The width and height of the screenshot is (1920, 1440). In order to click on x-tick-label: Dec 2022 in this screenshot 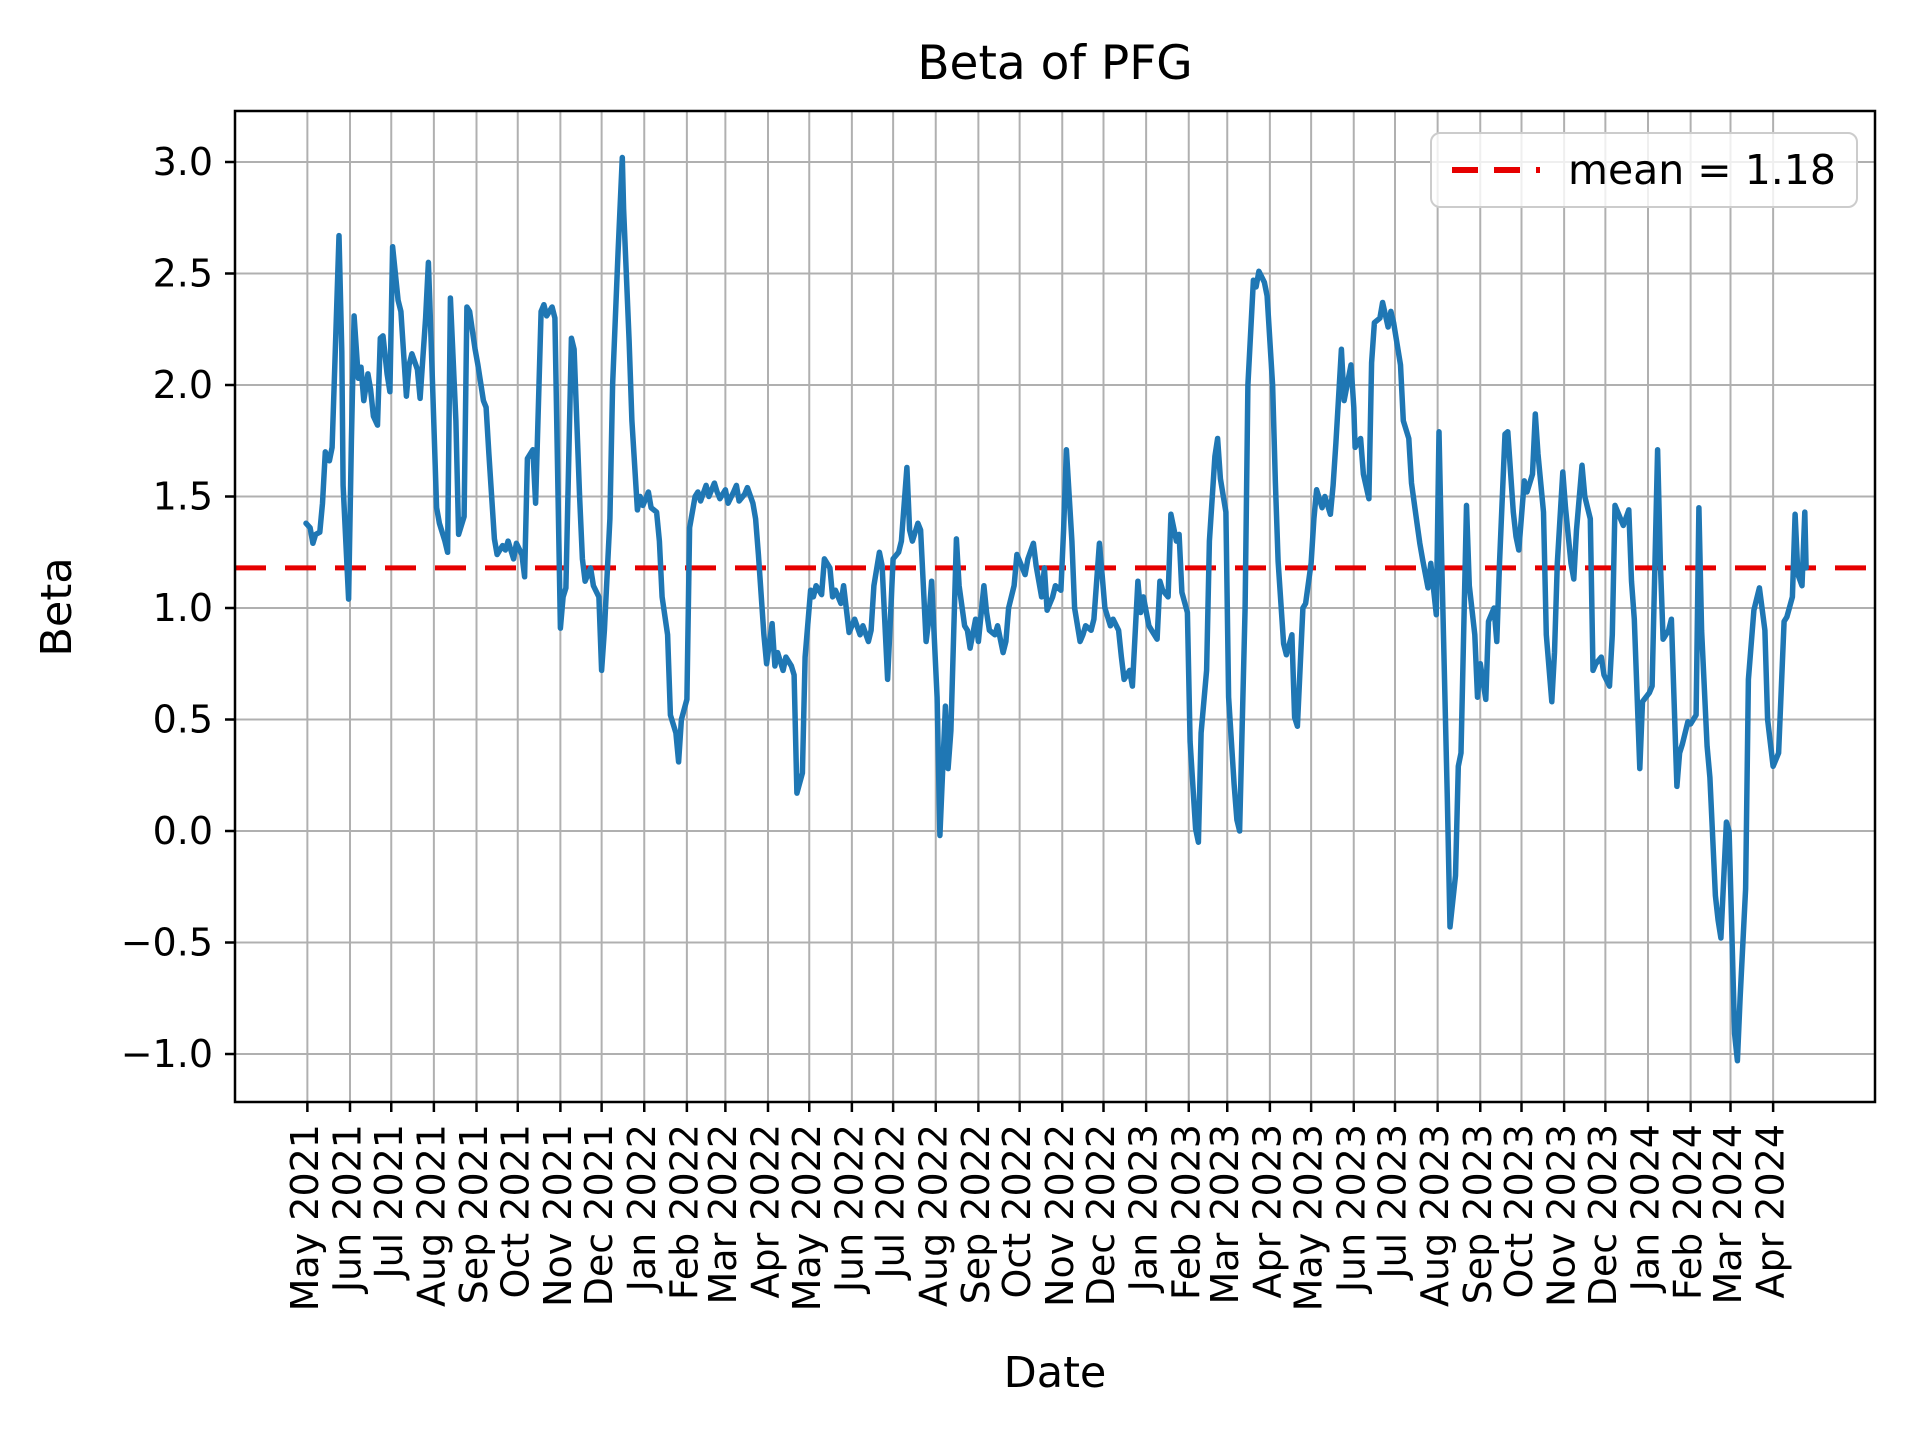, I will do `click(1101, 1215)`.